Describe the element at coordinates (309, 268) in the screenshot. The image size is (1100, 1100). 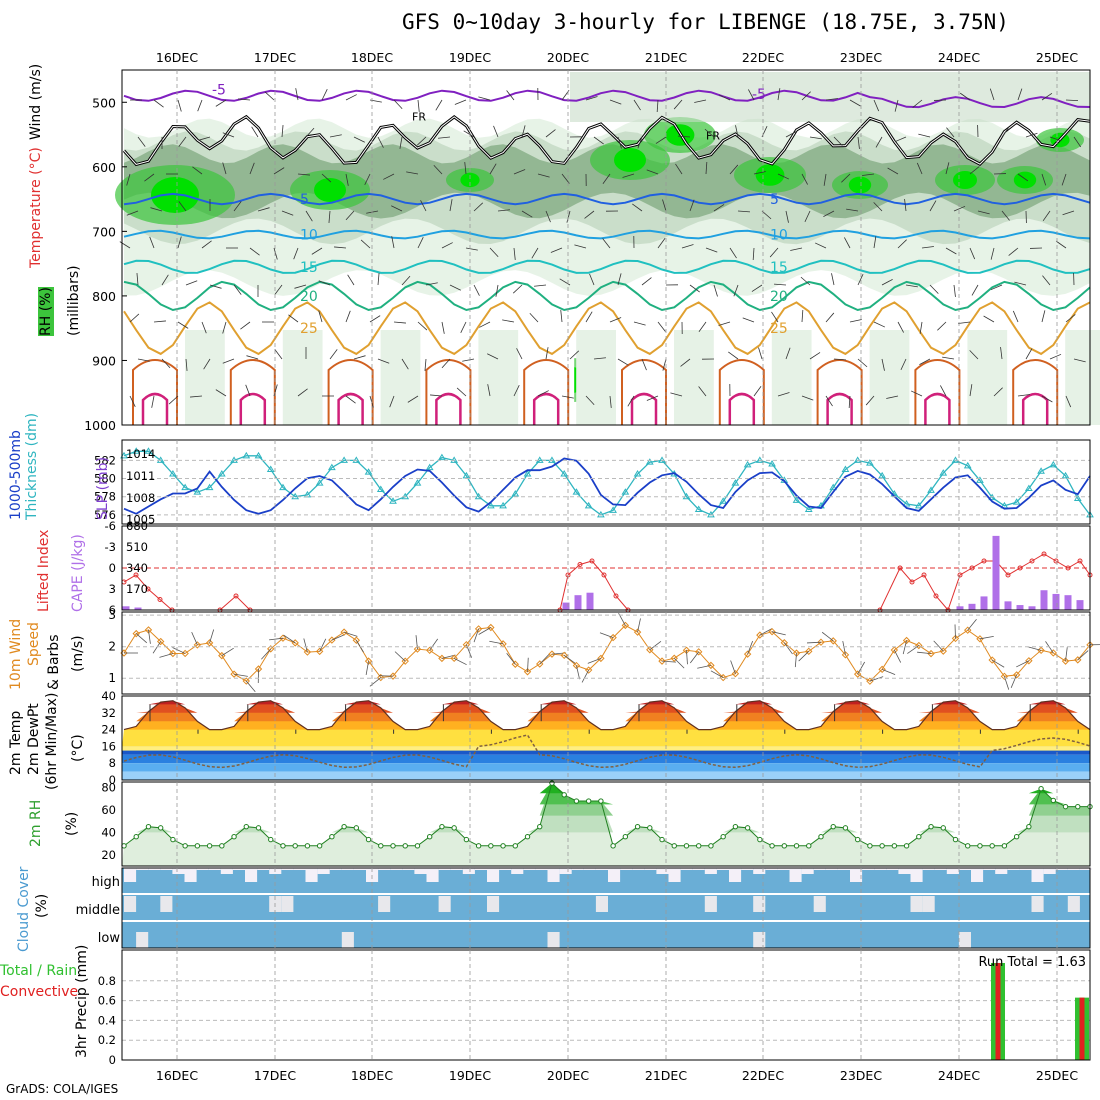
I see `temp-contour-label: 15` at that location.